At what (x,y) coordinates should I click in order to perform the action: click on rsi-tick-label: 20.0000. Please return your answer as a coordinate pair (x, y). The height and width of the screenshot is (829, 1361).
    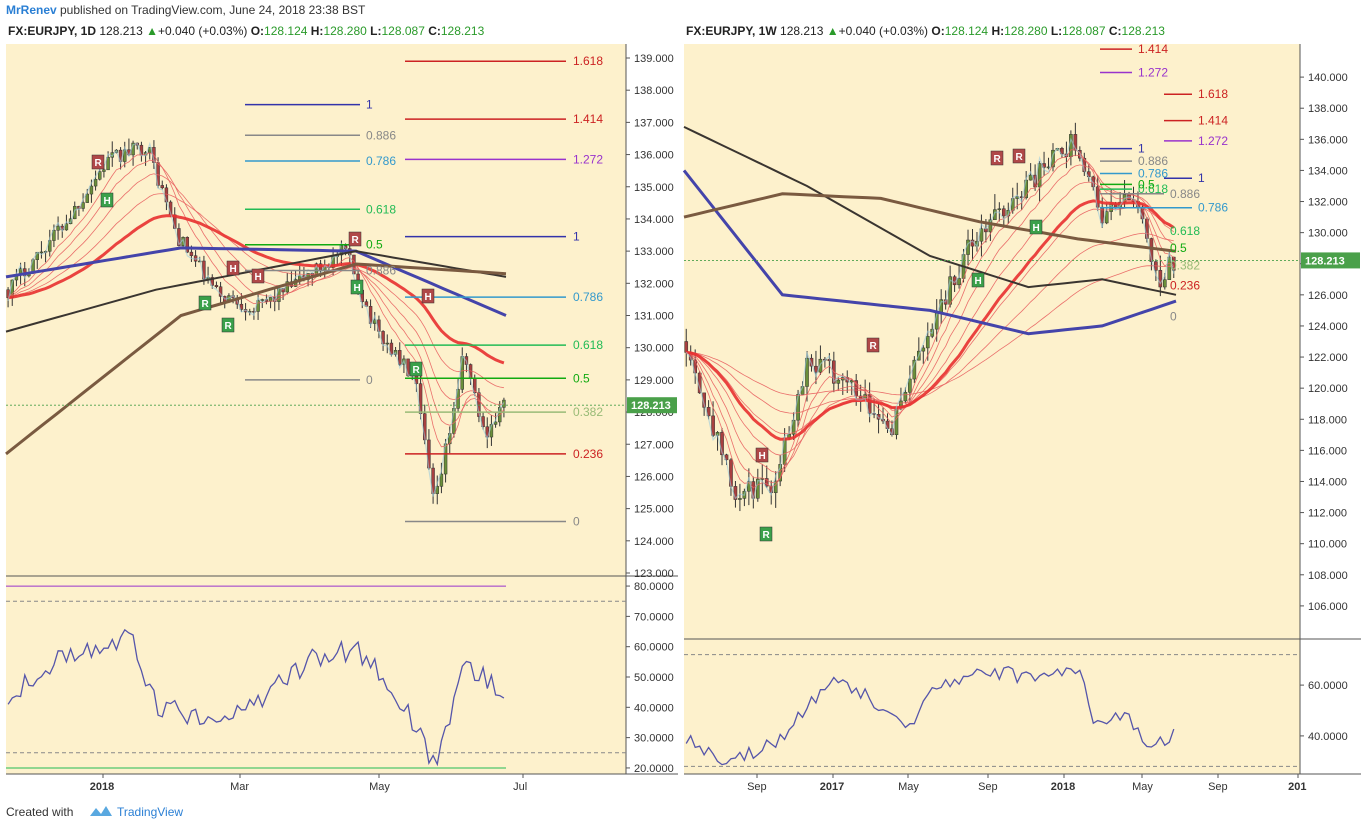
    Looking at the image, I should click on (654, 769).